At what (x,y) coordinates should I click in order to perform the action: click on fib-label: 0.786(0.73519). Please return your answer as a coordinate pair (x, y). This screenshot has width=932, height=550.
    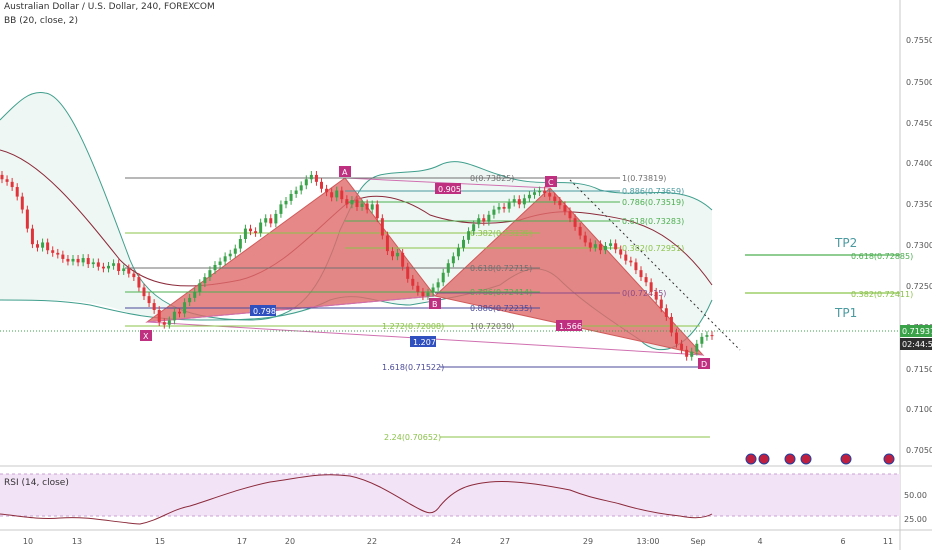
    Looking at the image, I should click on (653, 202).